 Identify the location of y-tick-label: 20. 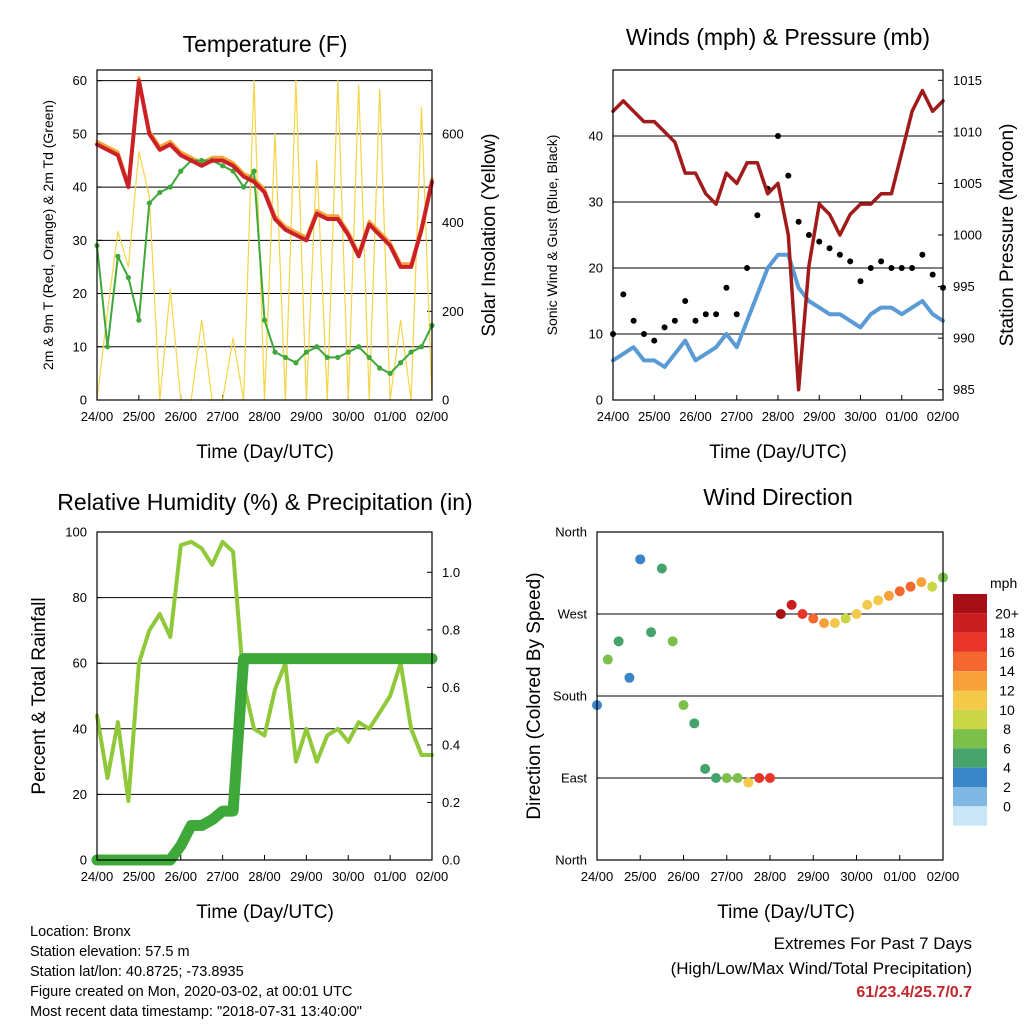
(80, 794).